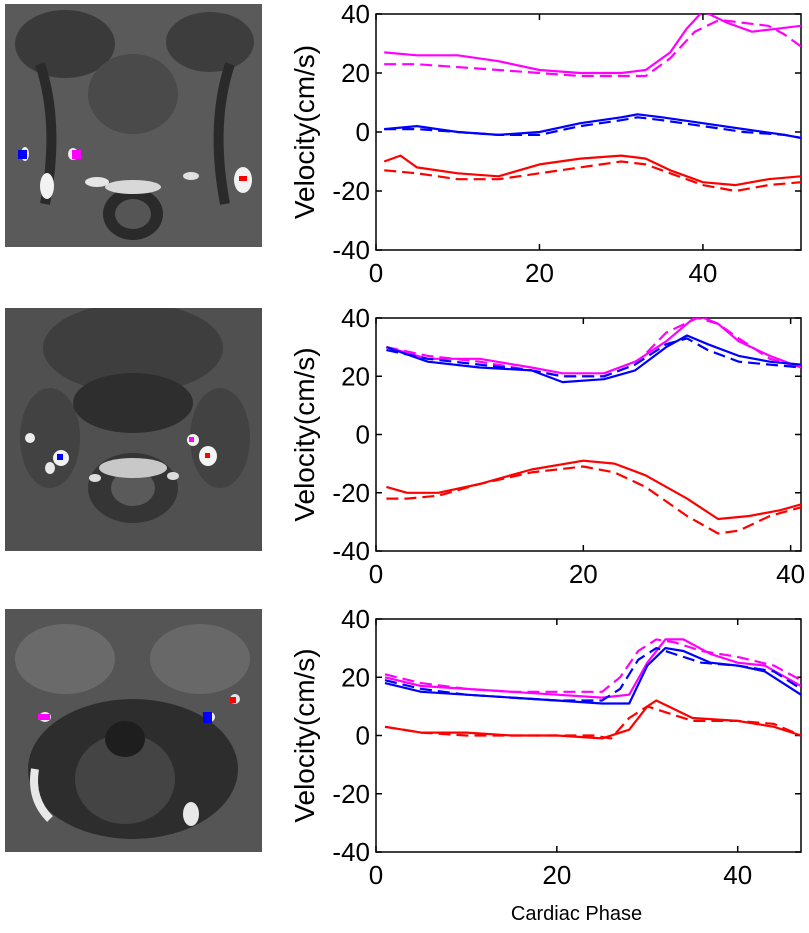 The height and width of the screenshot is (933, 809). I want to click on mri-slice-lower-neck, so click(133, 730).